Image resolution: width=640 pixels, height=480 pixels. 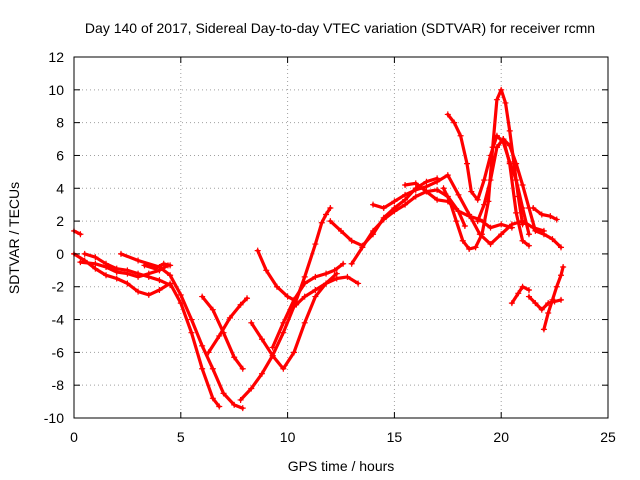 What do you see at coordinates (60, 254) in the screenshot?
I see `y-tick-label: 0` at bounding box center [60, 254].